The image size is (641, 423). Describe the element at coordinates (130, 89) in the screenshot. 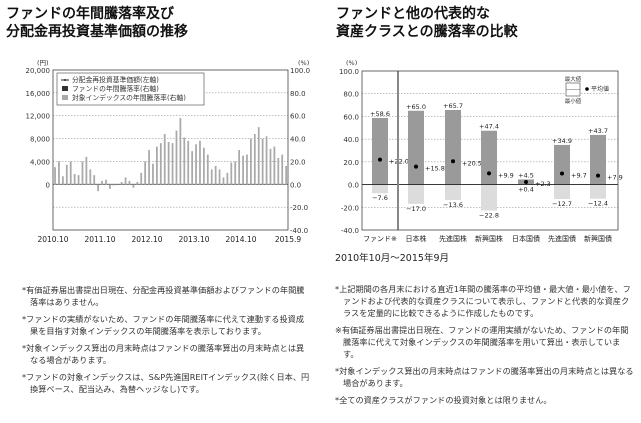

I see `legend-box` at that location.